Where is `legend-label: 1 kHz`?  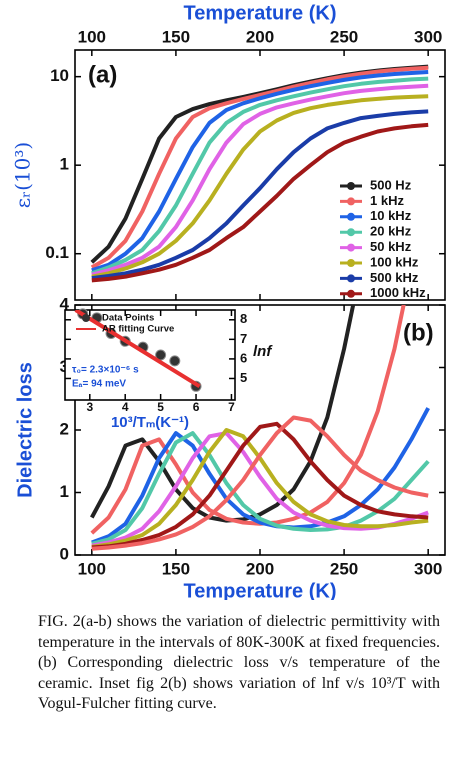
legend-label: 1 kHz is located at coordinates (387, 200).